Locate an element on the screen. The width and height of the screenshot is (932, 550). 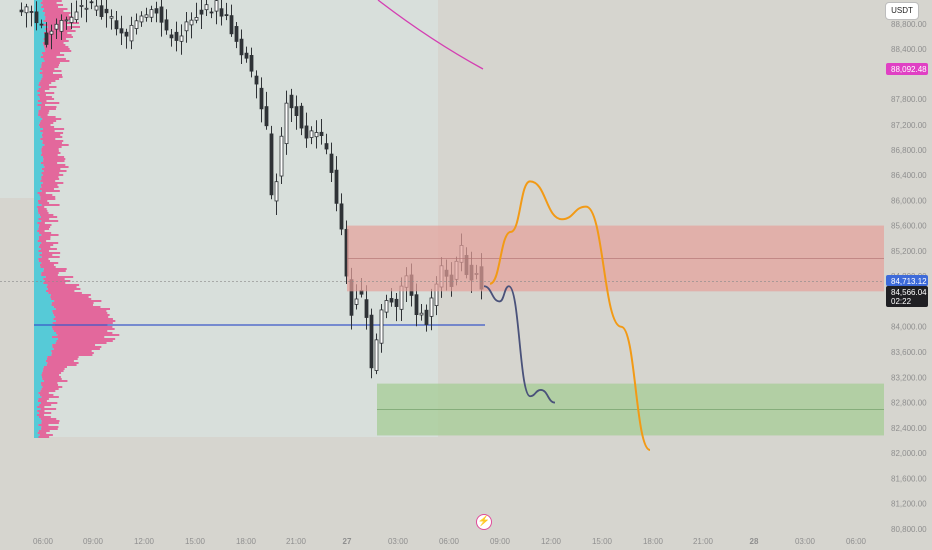
y-tick-label: 81,200.00 is located at coordinates (909, 504).